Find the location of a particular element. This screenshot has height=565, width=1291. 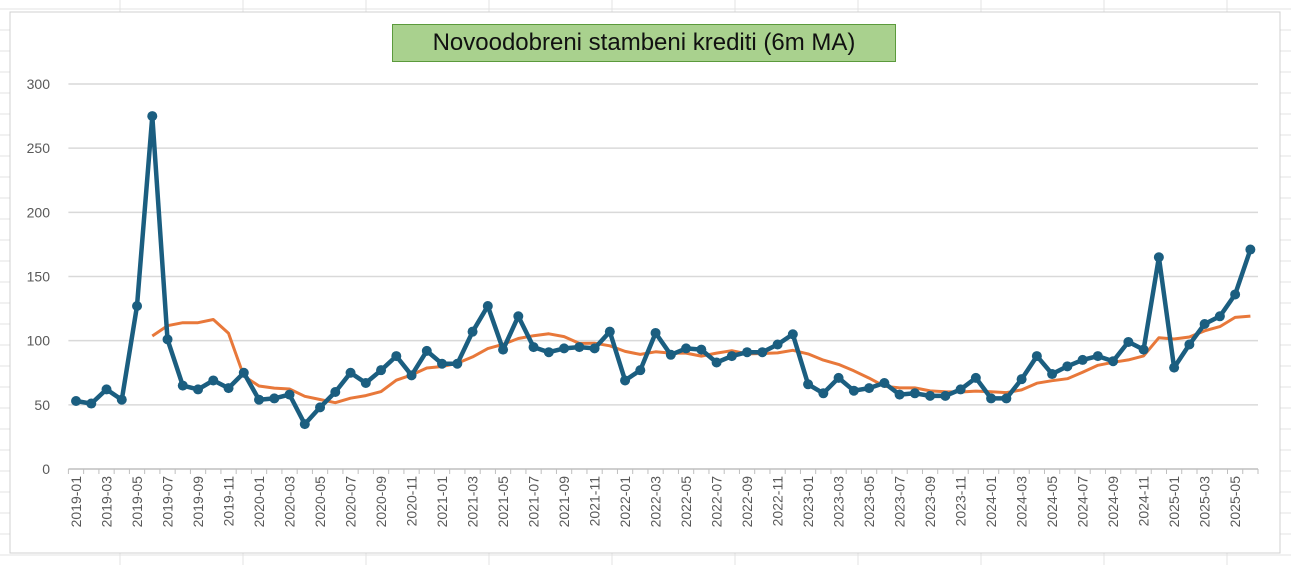

x-tick-label: 2024-09 is located at coordinates (1113, 502).